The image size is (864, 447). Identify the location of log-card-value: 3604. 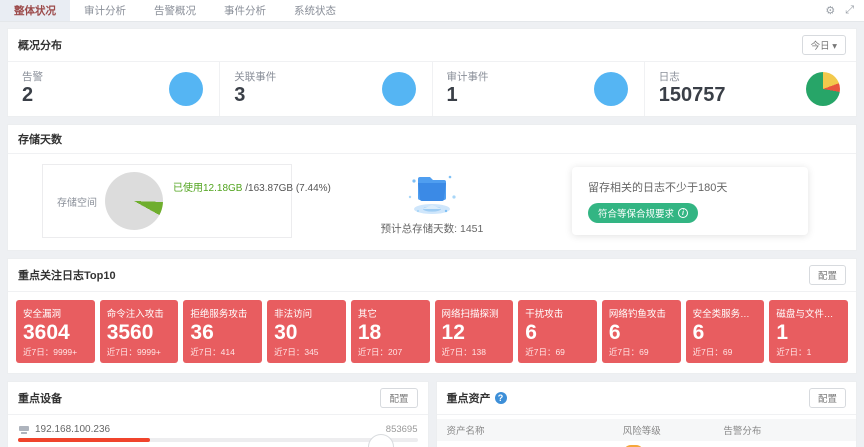
(46, 332).